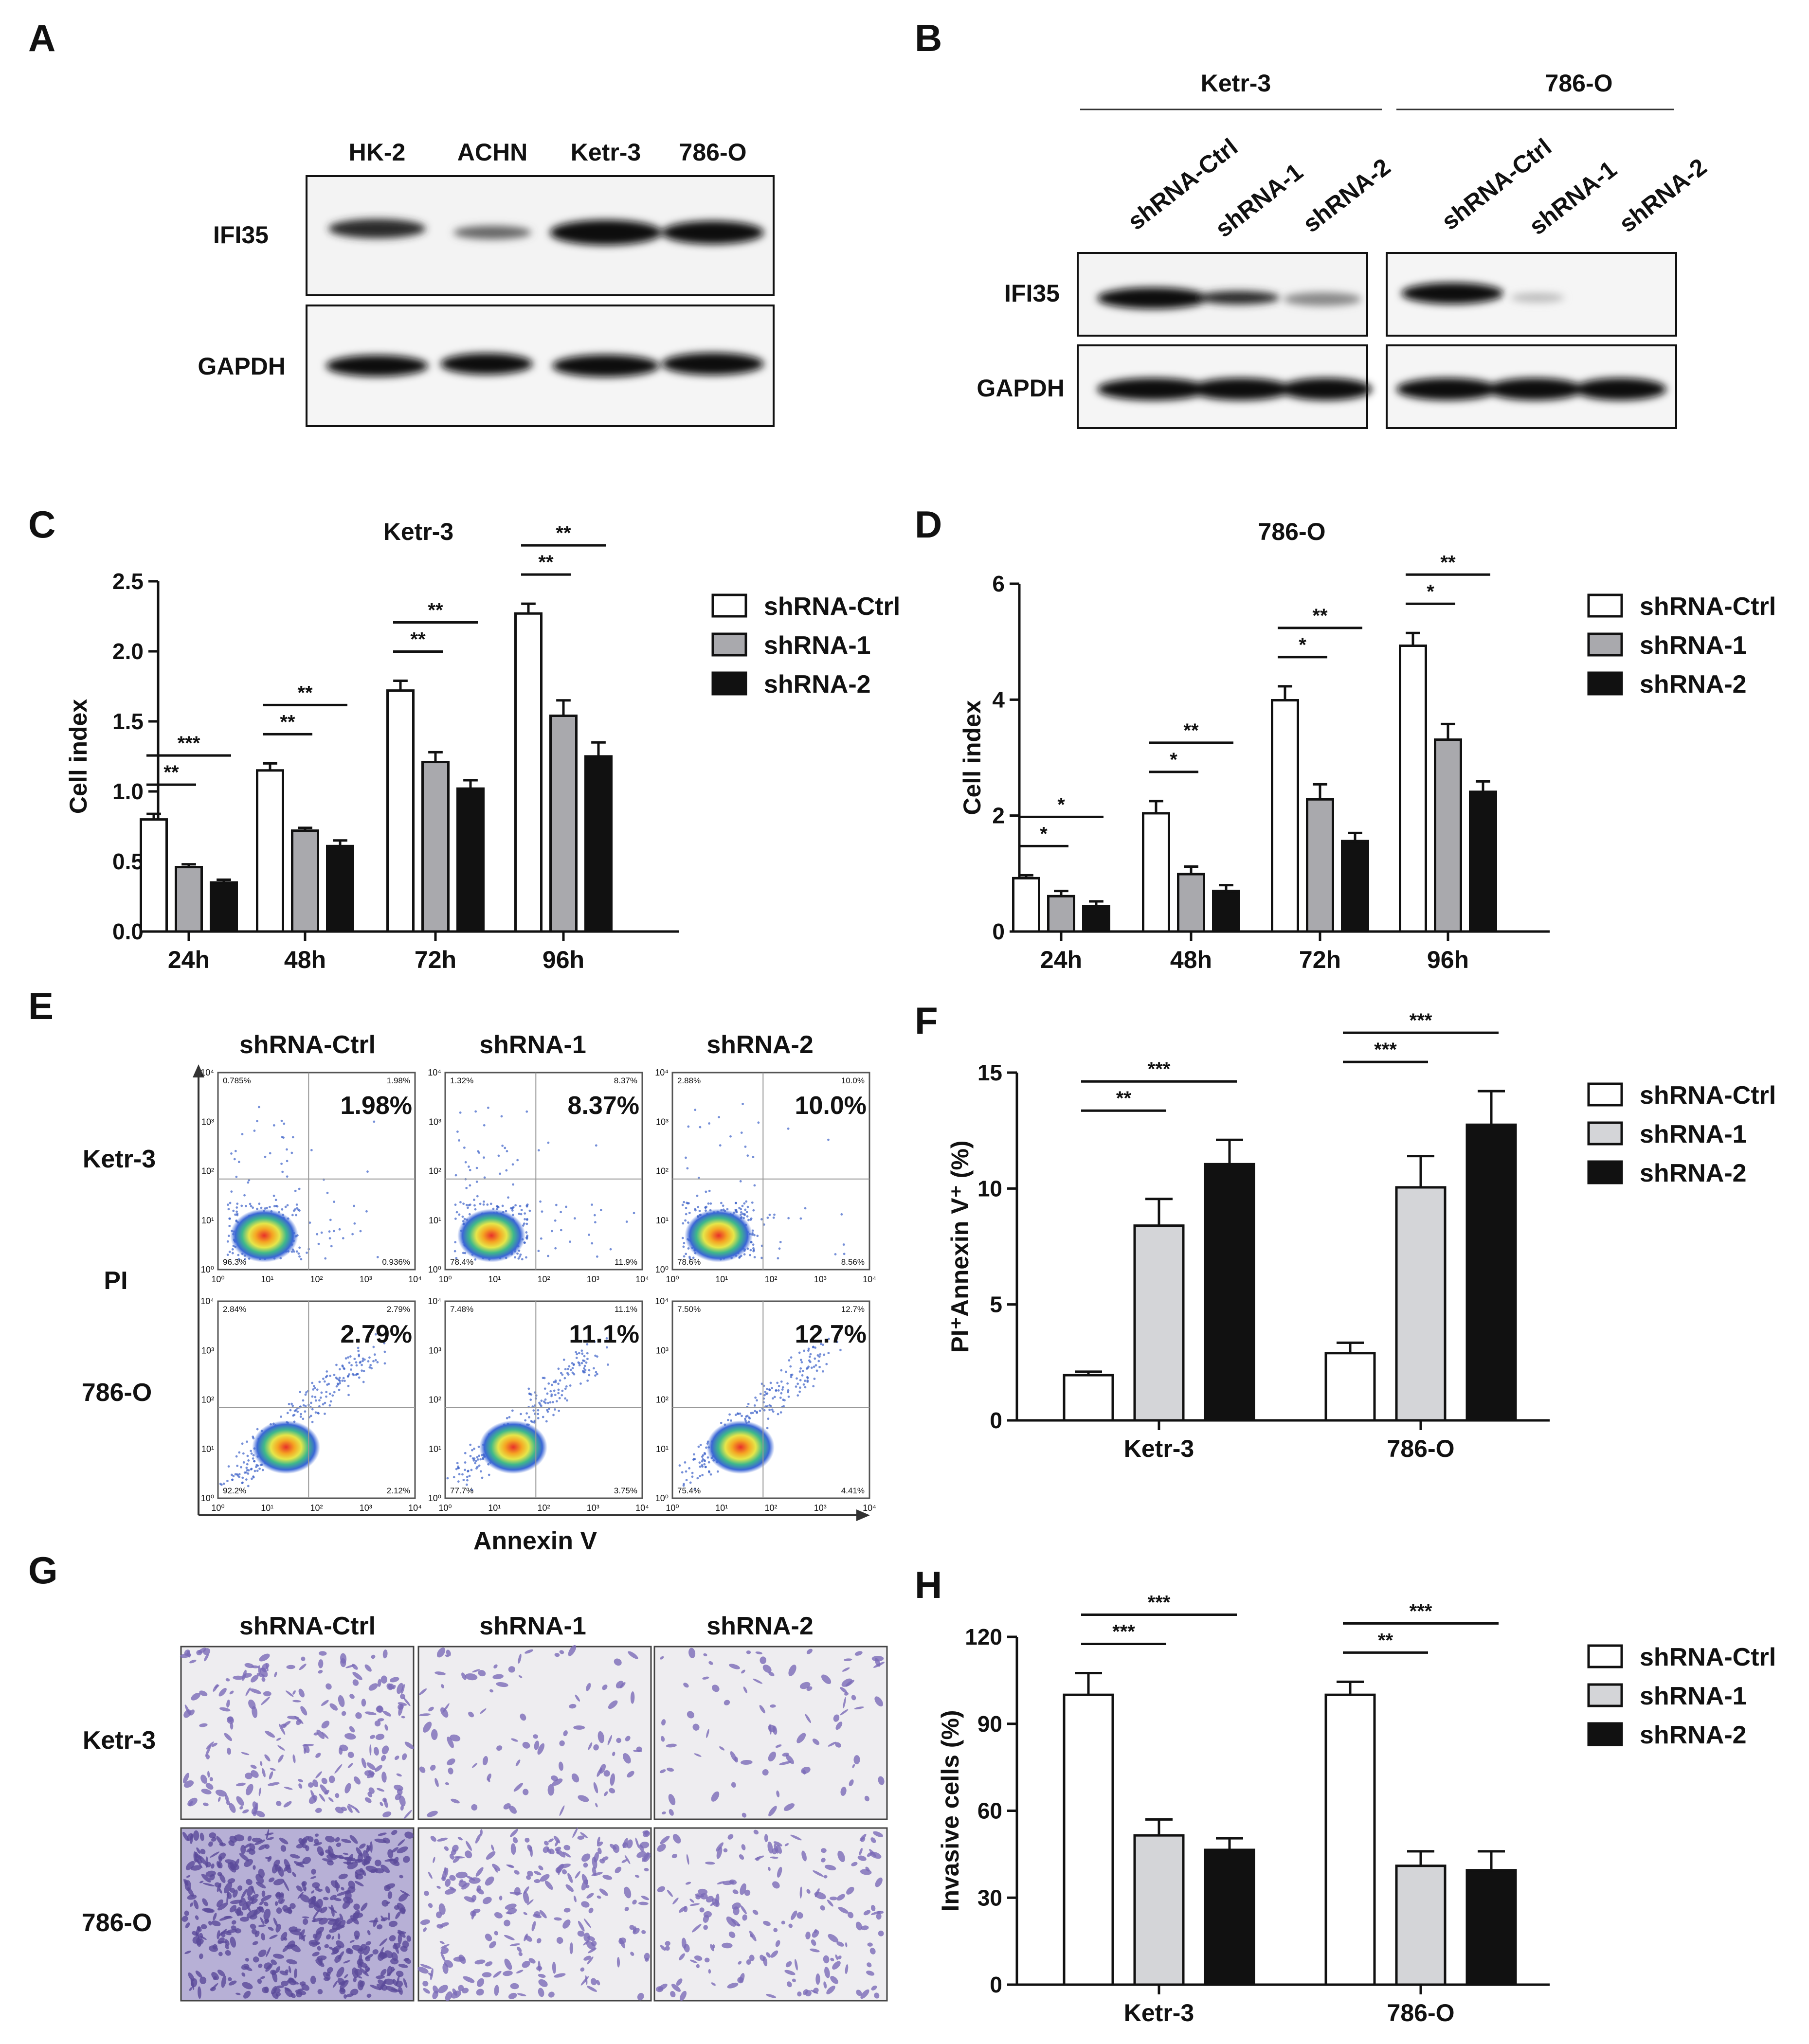  Describe the element at coordinates (435, 1350) in the screenshot. I see `y-decade-label: 10³` at that location.